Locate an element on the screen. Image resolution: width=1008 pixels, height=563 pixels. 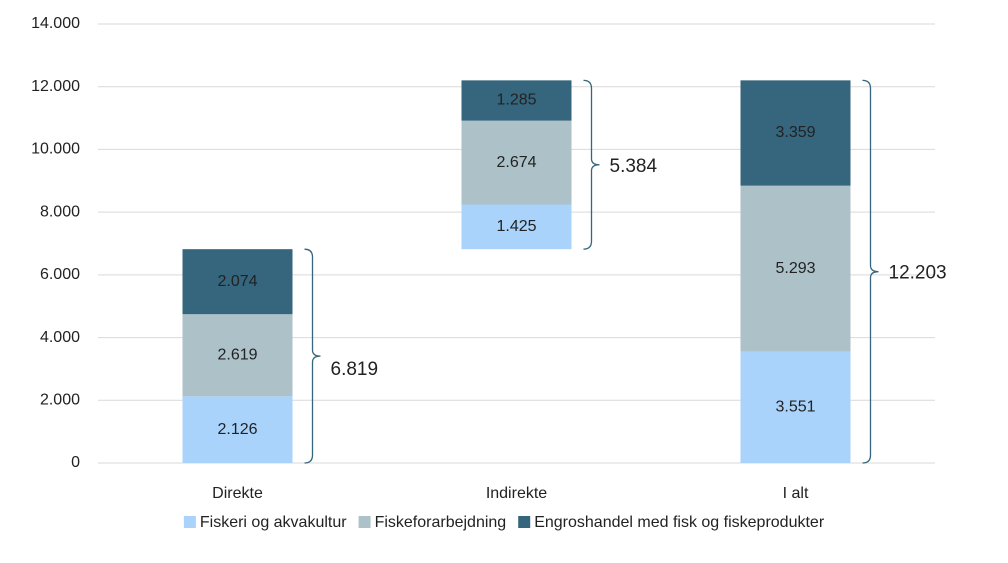
y-tick-label: 6.000 is located at coordinates (60, 274).